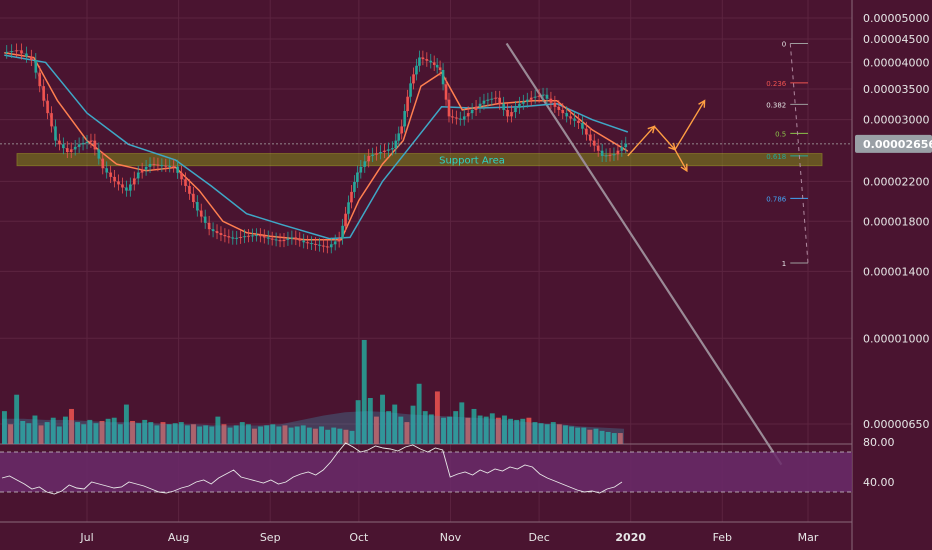  I want to click on projection-arrows, so click(666, 136).